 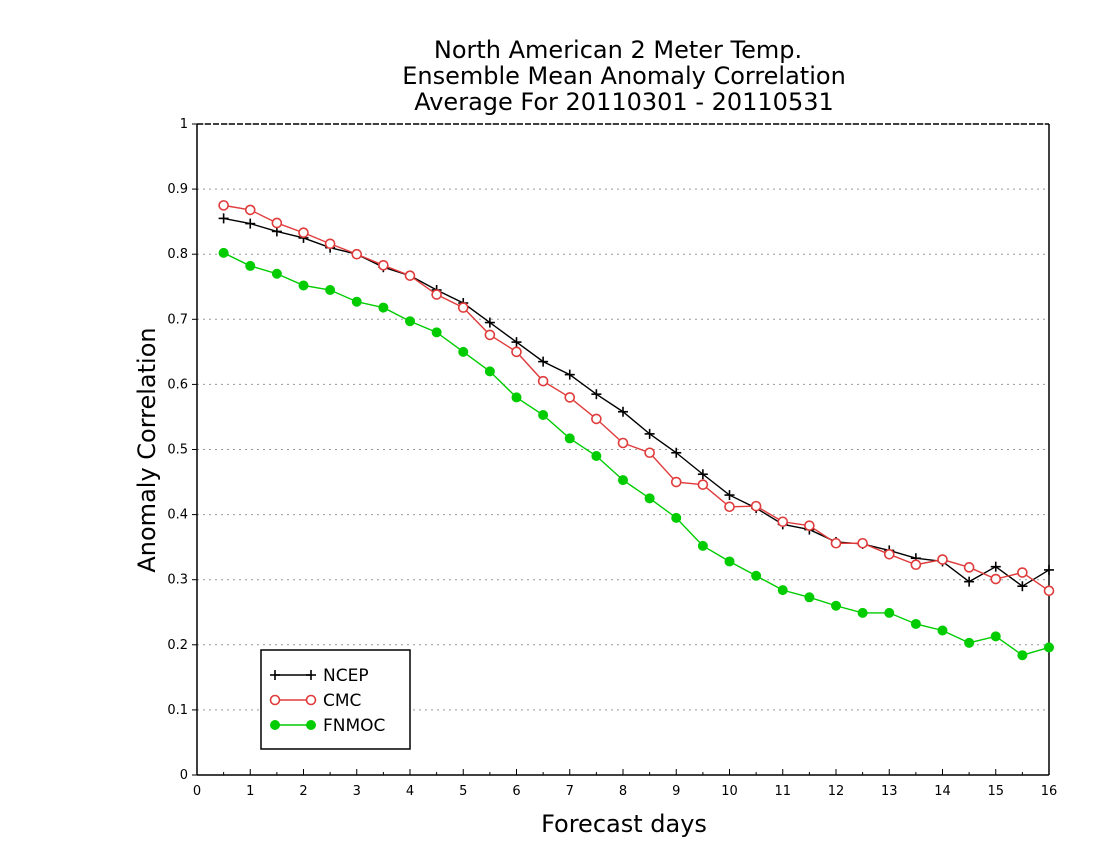 I want to click on y-tick-label: 0.9, so click(x=177, y=189).